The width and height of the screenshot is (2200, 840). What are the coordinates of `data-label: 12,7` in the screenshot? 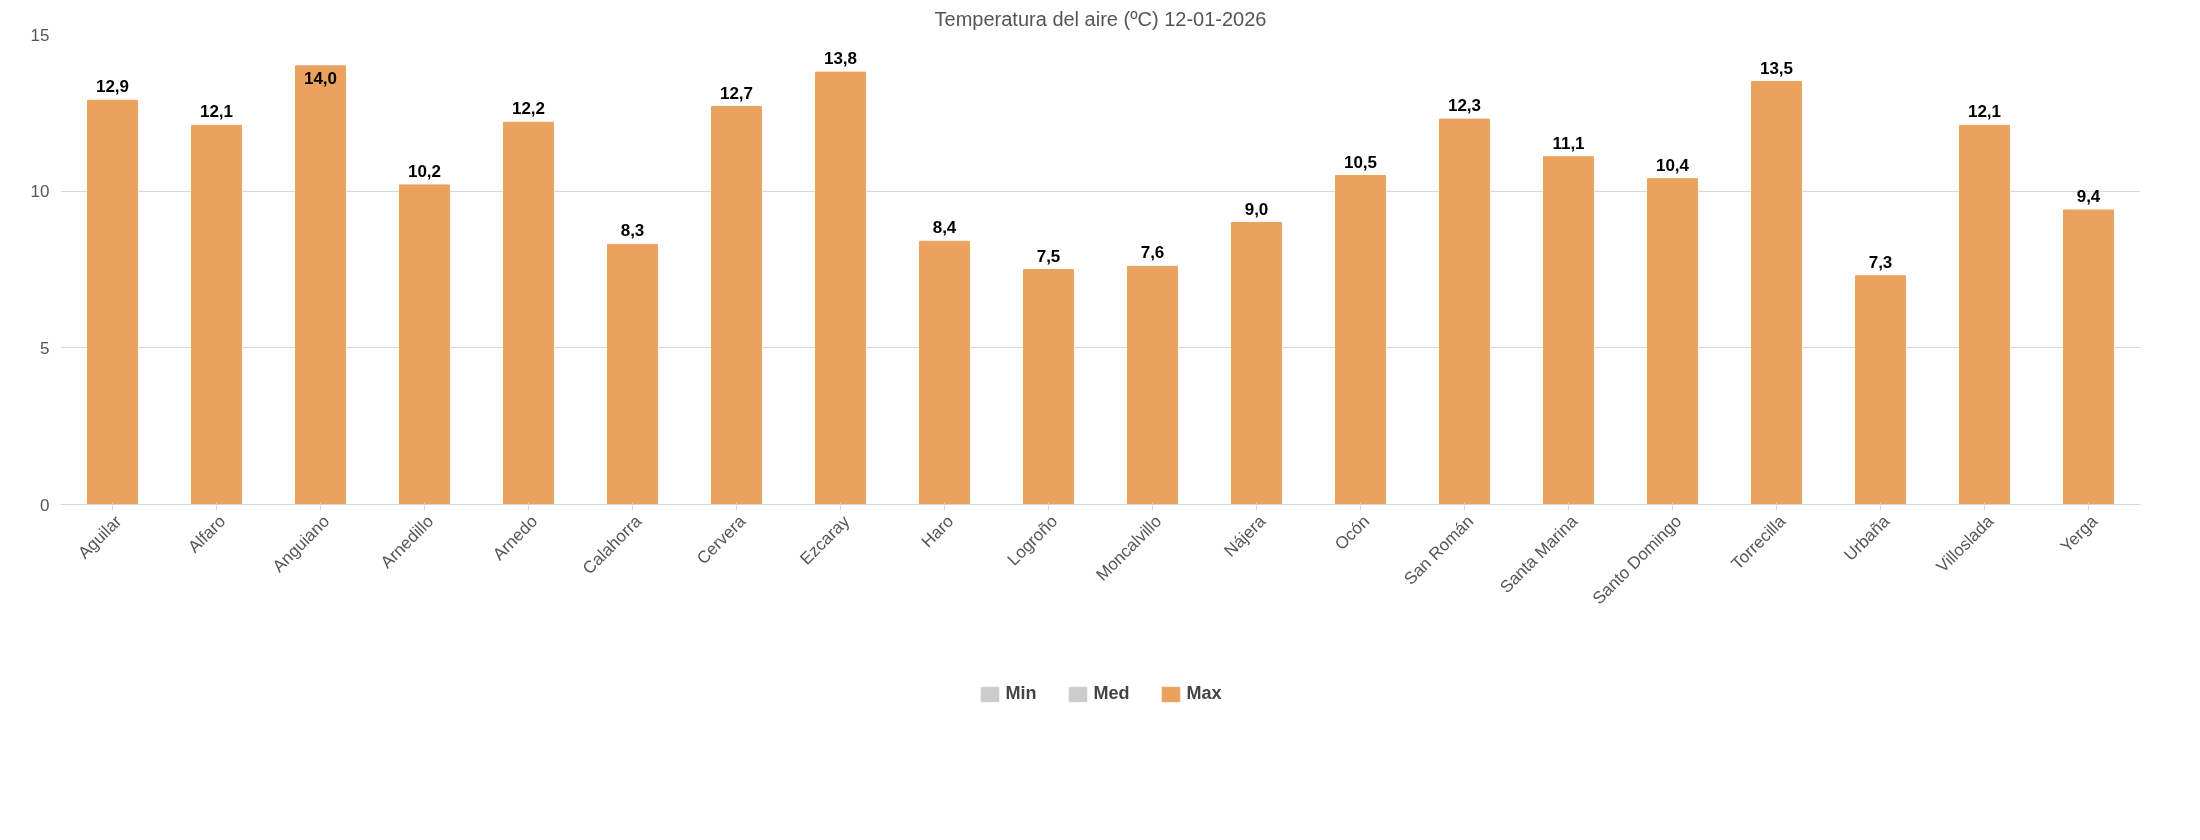 It's located at (736, 93).